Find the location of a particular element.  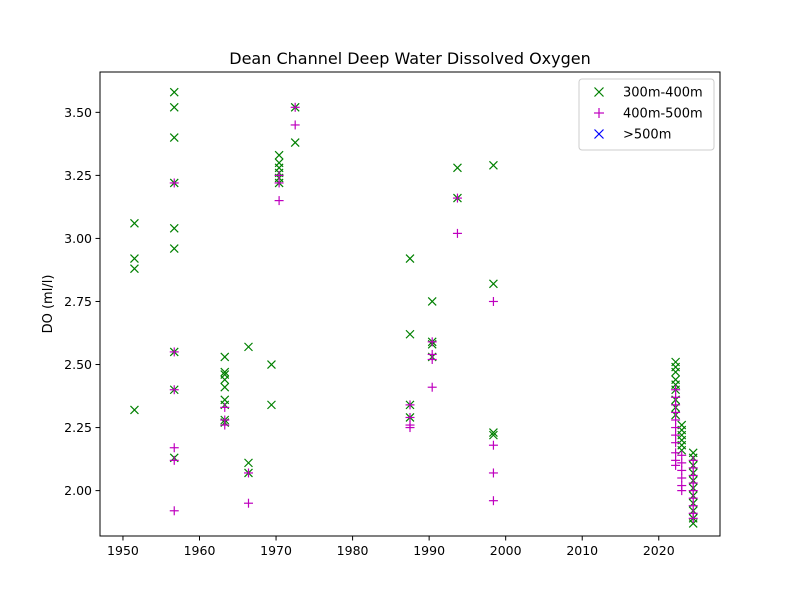

x-tick-label: 1960 is located at coordinates (200, 550).